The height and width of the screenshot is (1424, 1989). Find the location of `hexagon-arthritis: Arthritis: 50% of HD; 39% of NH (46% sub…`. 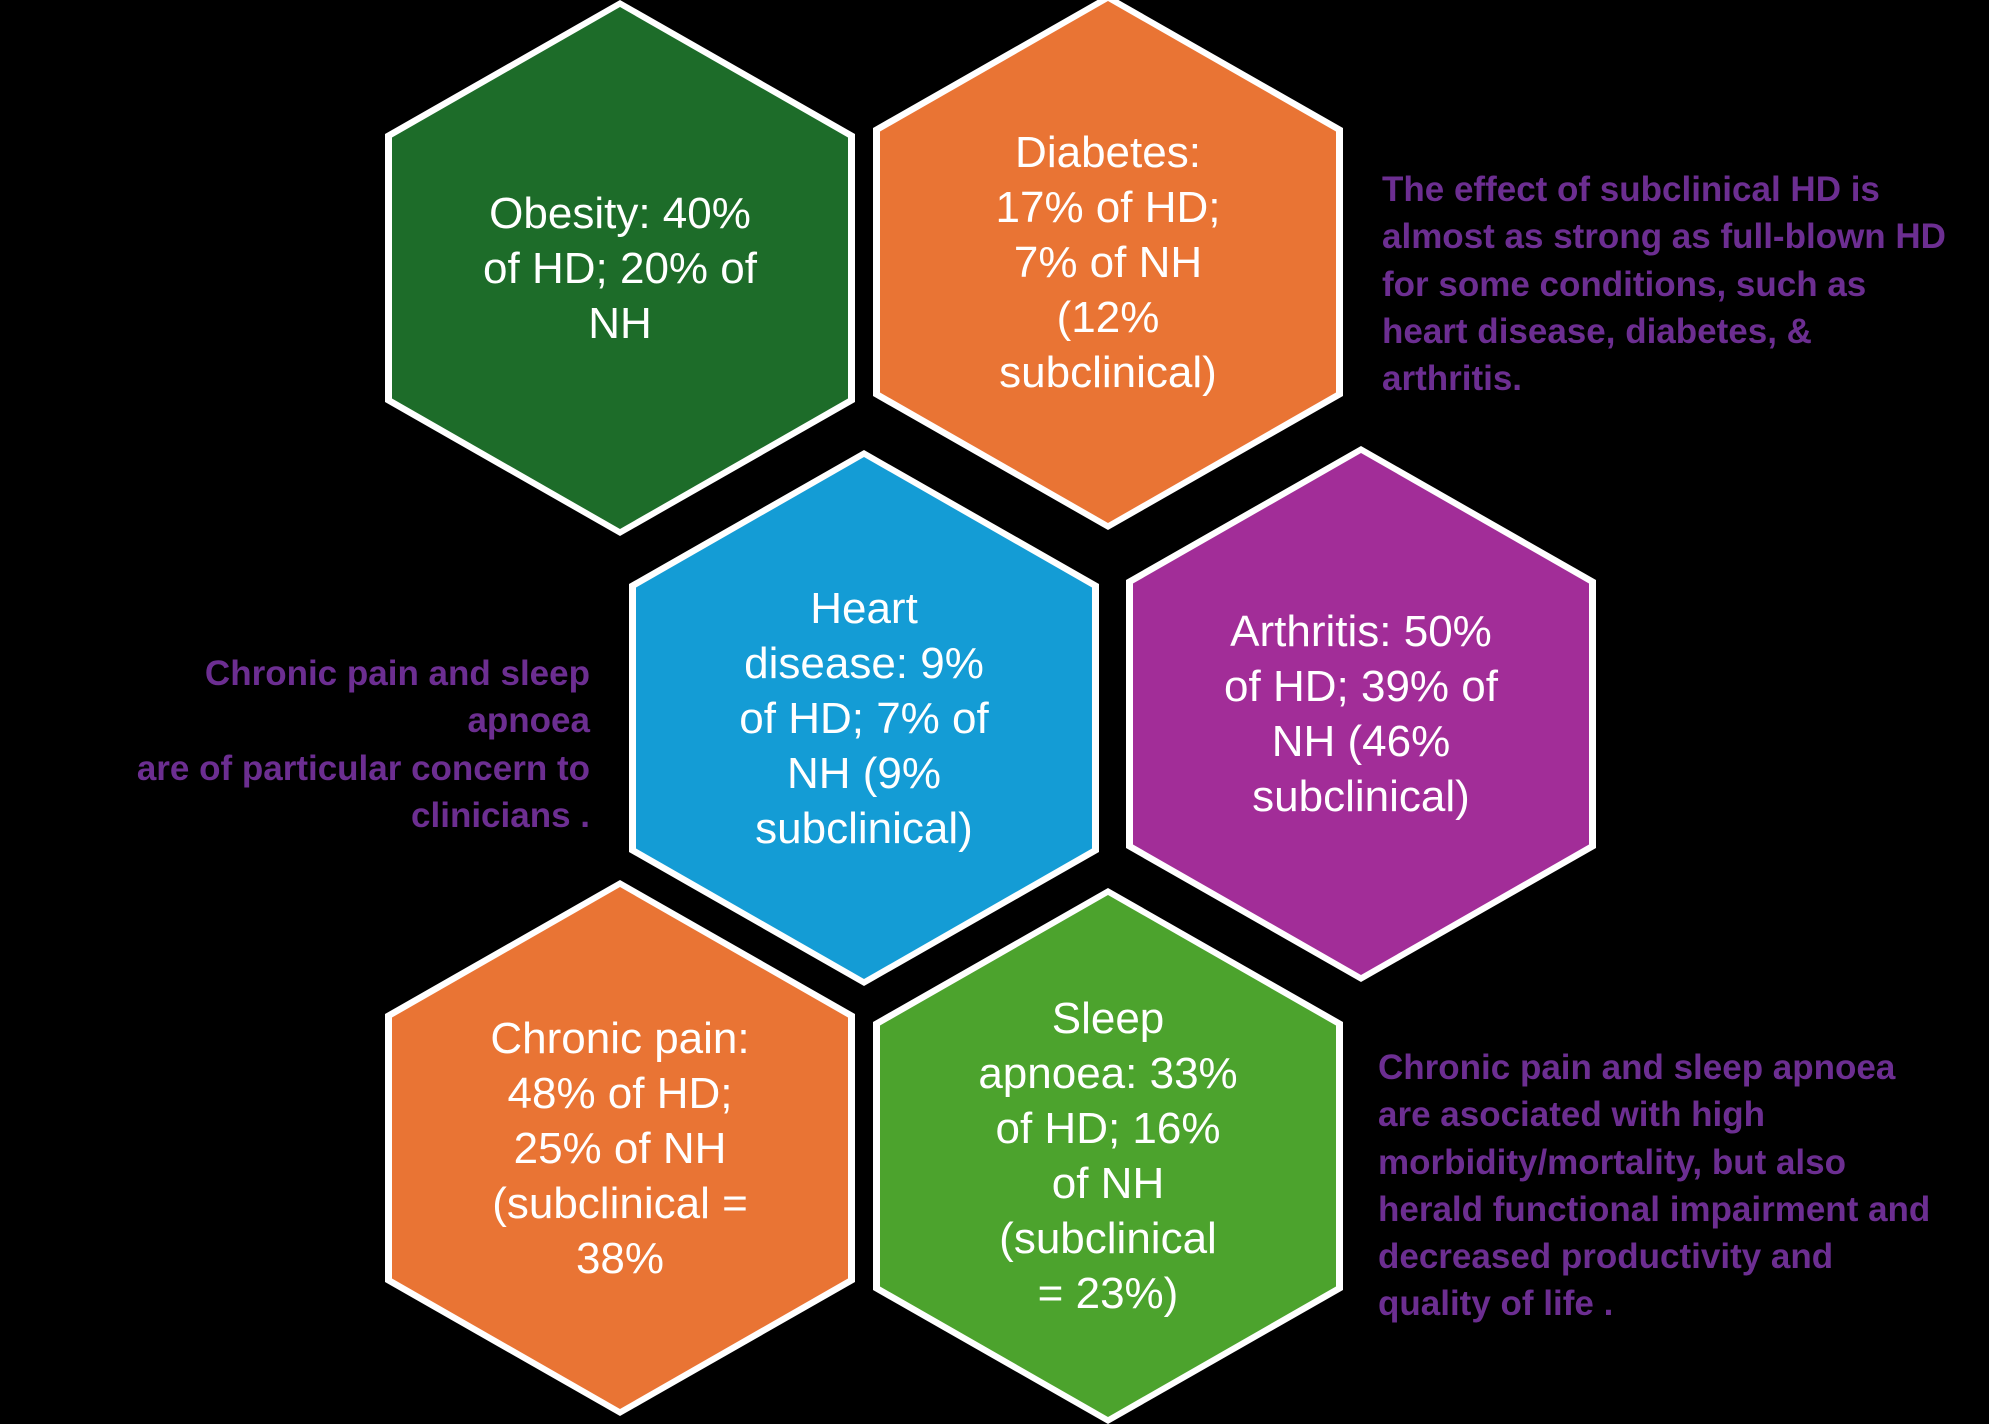

hexagon-arthritis: Arthritis: 50% of HD; 39% of NH (46% sub… is located at coordinates (1361, 714).